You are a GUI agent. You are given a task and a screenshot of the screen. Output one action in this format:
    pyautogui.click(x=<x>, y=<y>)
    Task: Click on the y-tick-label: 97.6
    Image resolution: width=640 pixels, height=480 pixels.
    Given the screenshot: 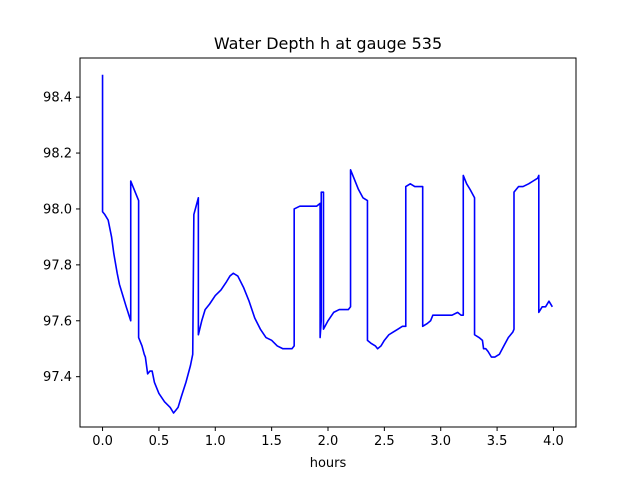 What is the action you would take?
    pyautogui.click(x=57, y=321)
    